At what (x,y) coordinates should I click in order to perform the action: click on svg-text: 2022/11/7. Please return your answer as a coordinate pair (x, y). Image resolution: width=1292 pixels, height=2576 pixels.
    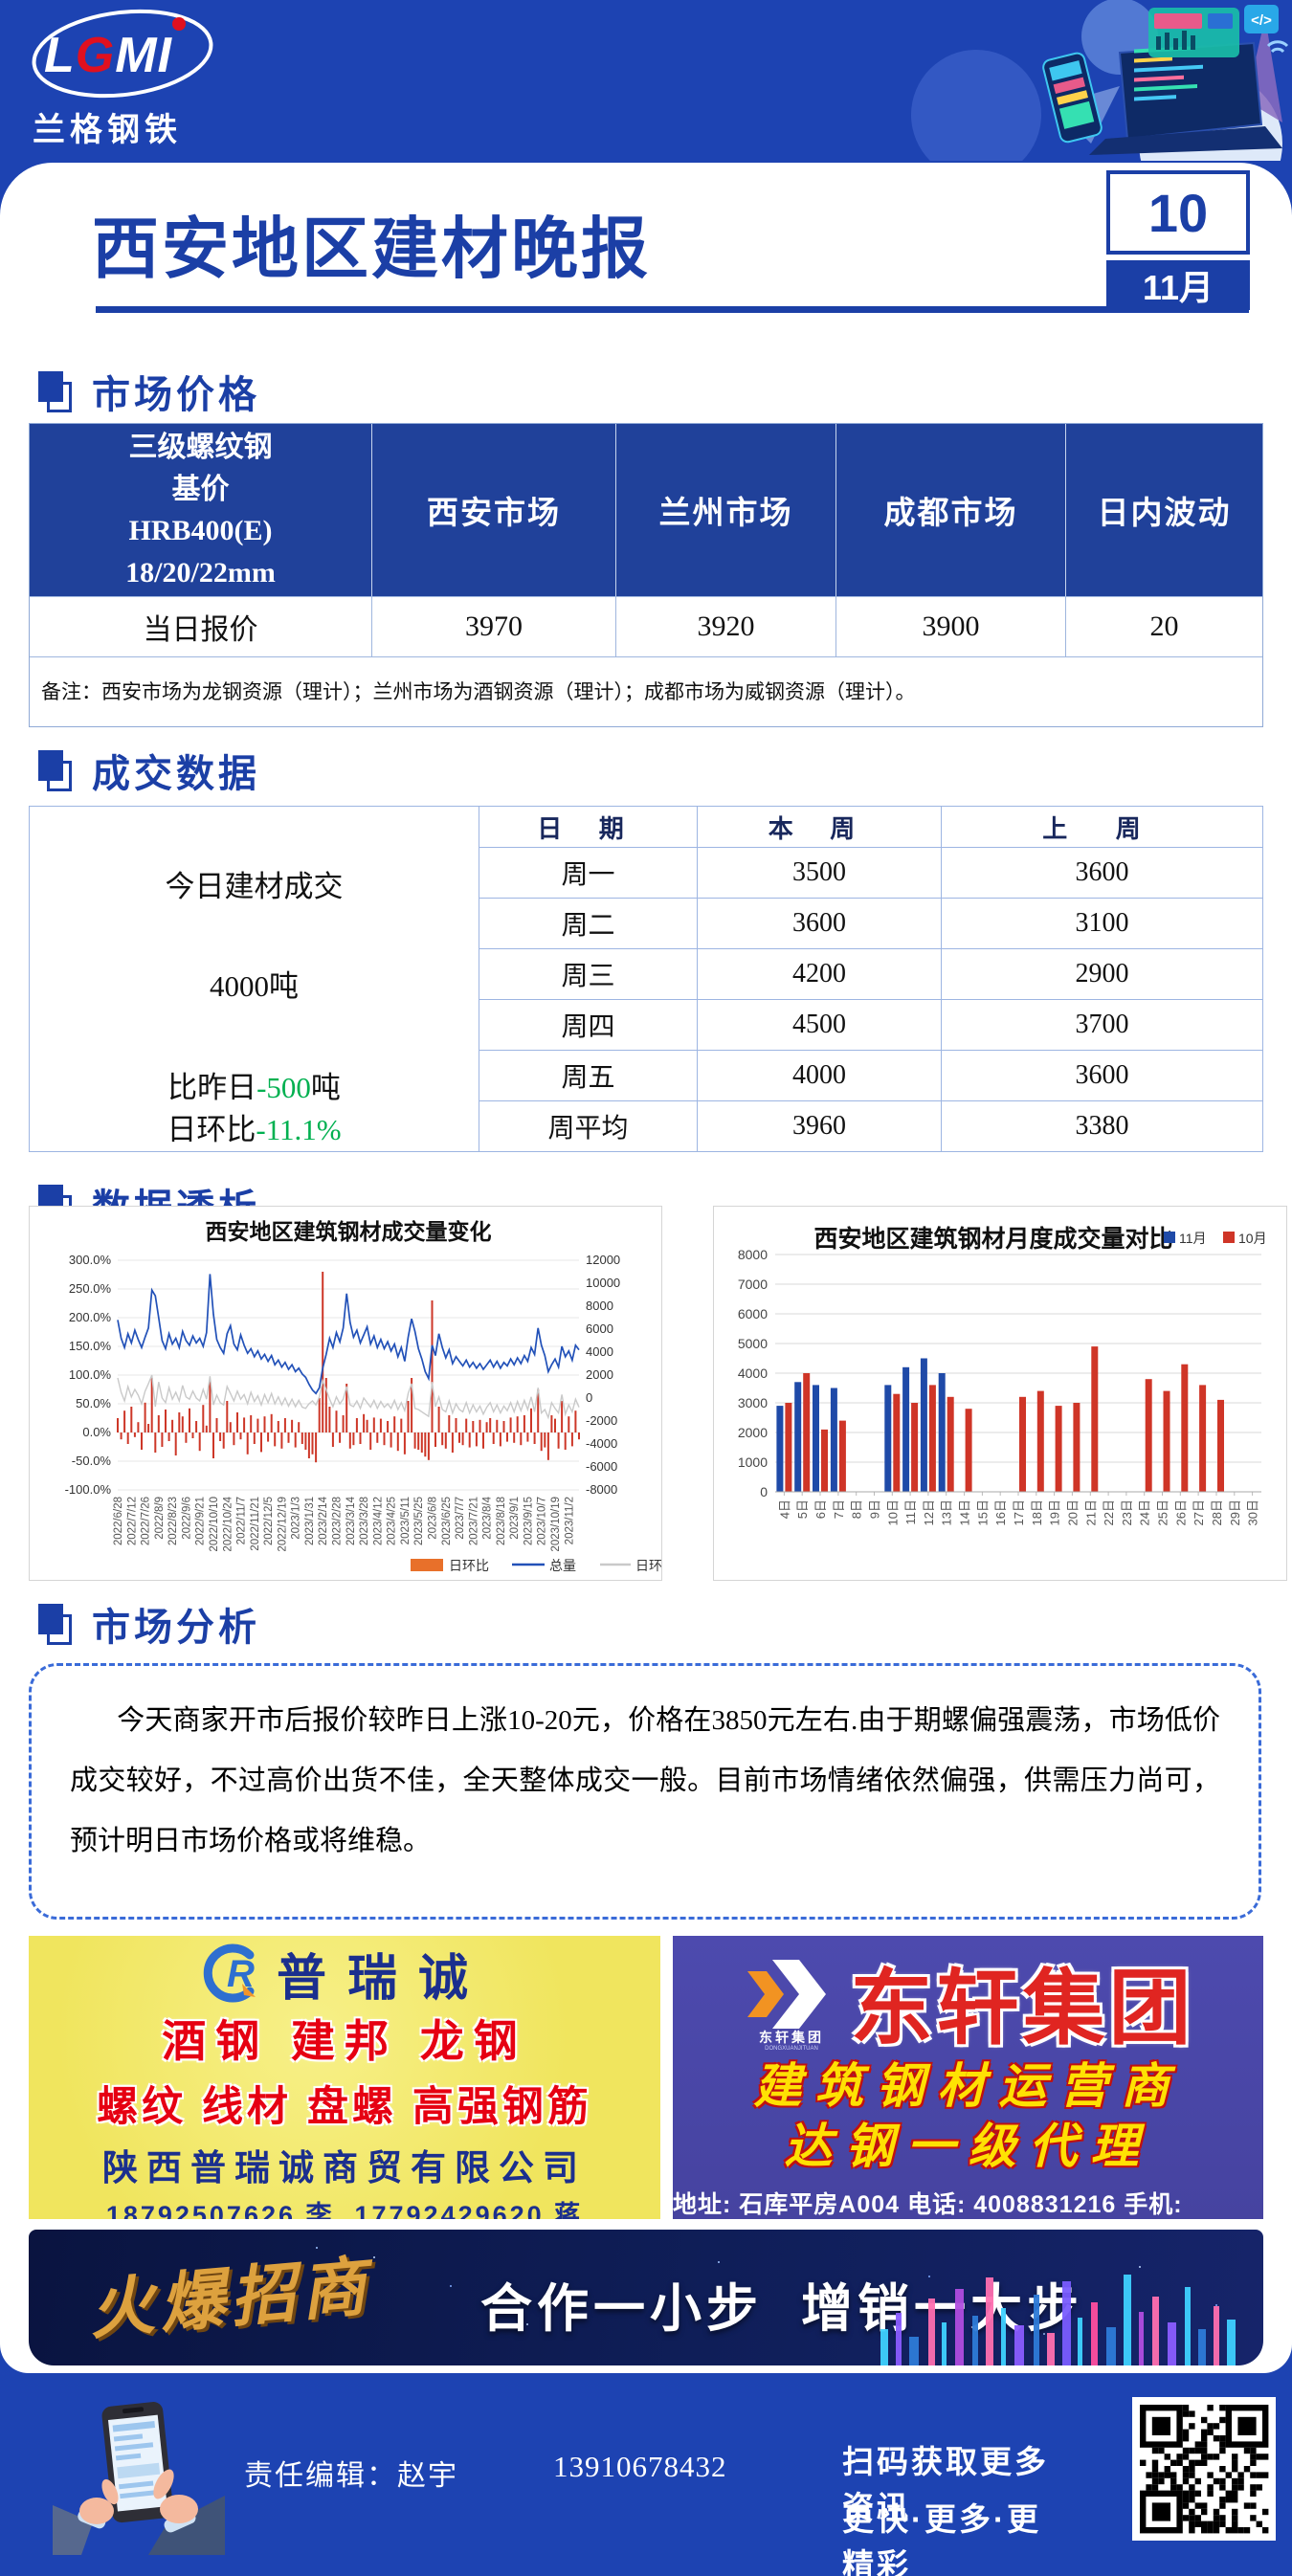
    Looking at the image, I should click on (242, 1520).